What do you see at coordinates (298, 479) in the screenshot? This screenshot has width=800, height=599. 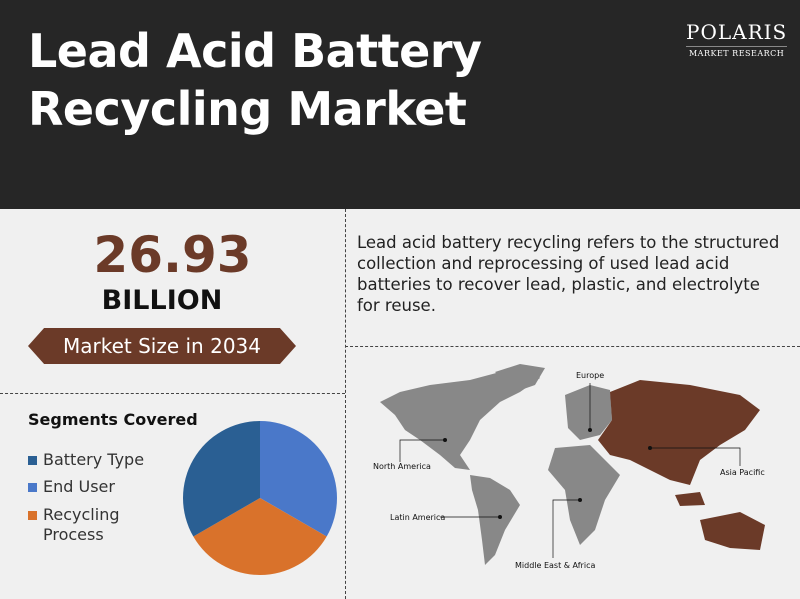 I see `pie-slice-end-user` at bounding box center [298, 479].